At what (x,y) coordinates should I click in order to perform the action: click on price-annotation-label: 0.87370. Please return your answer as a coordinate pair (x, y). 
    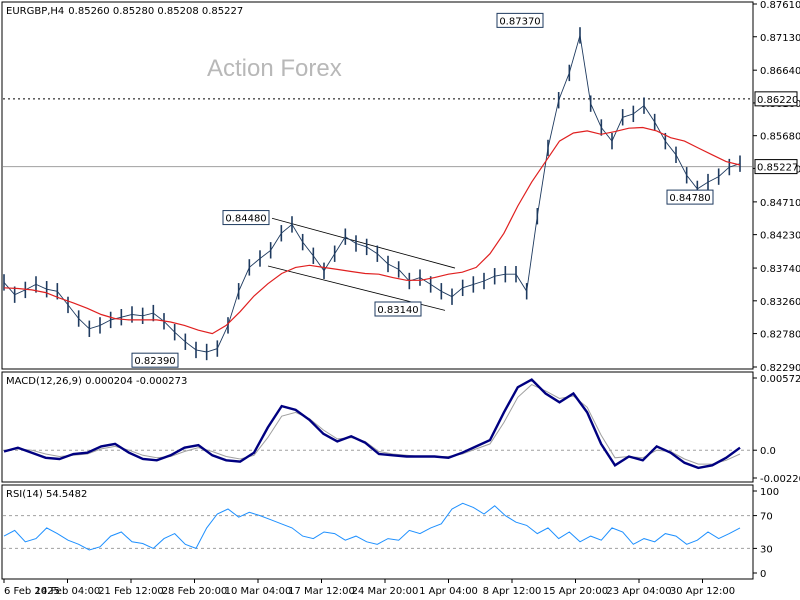
    Looking at the image, I should click on (519, 21).